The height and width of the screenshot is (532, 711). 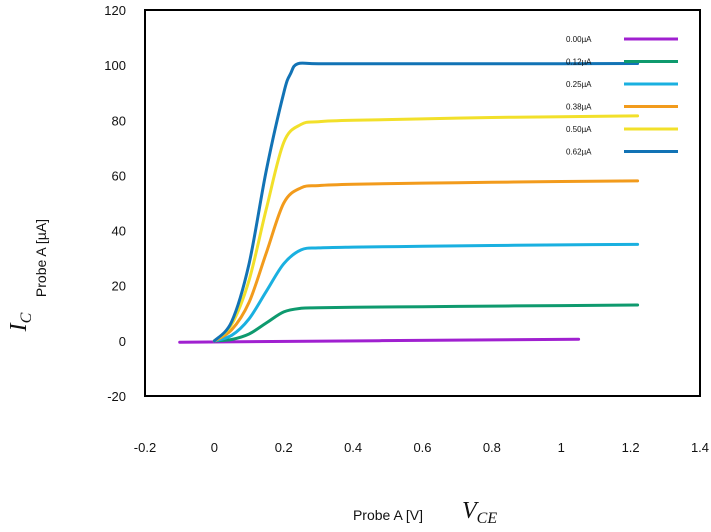 What do you see at coordinates (119, 120) in the screenshot?
I see `y-tick-label: 80` at bounding box center [119, 120].